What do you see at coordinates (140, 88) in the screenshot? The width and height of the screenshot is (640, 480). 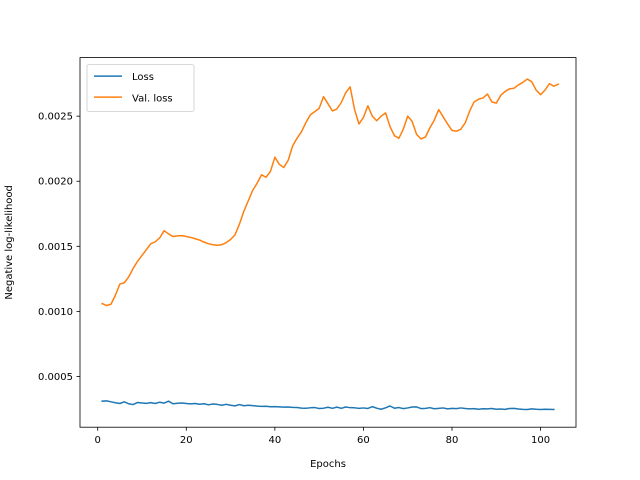 I see `legend: Loss Val. loss` at bounding box center [140, 88].